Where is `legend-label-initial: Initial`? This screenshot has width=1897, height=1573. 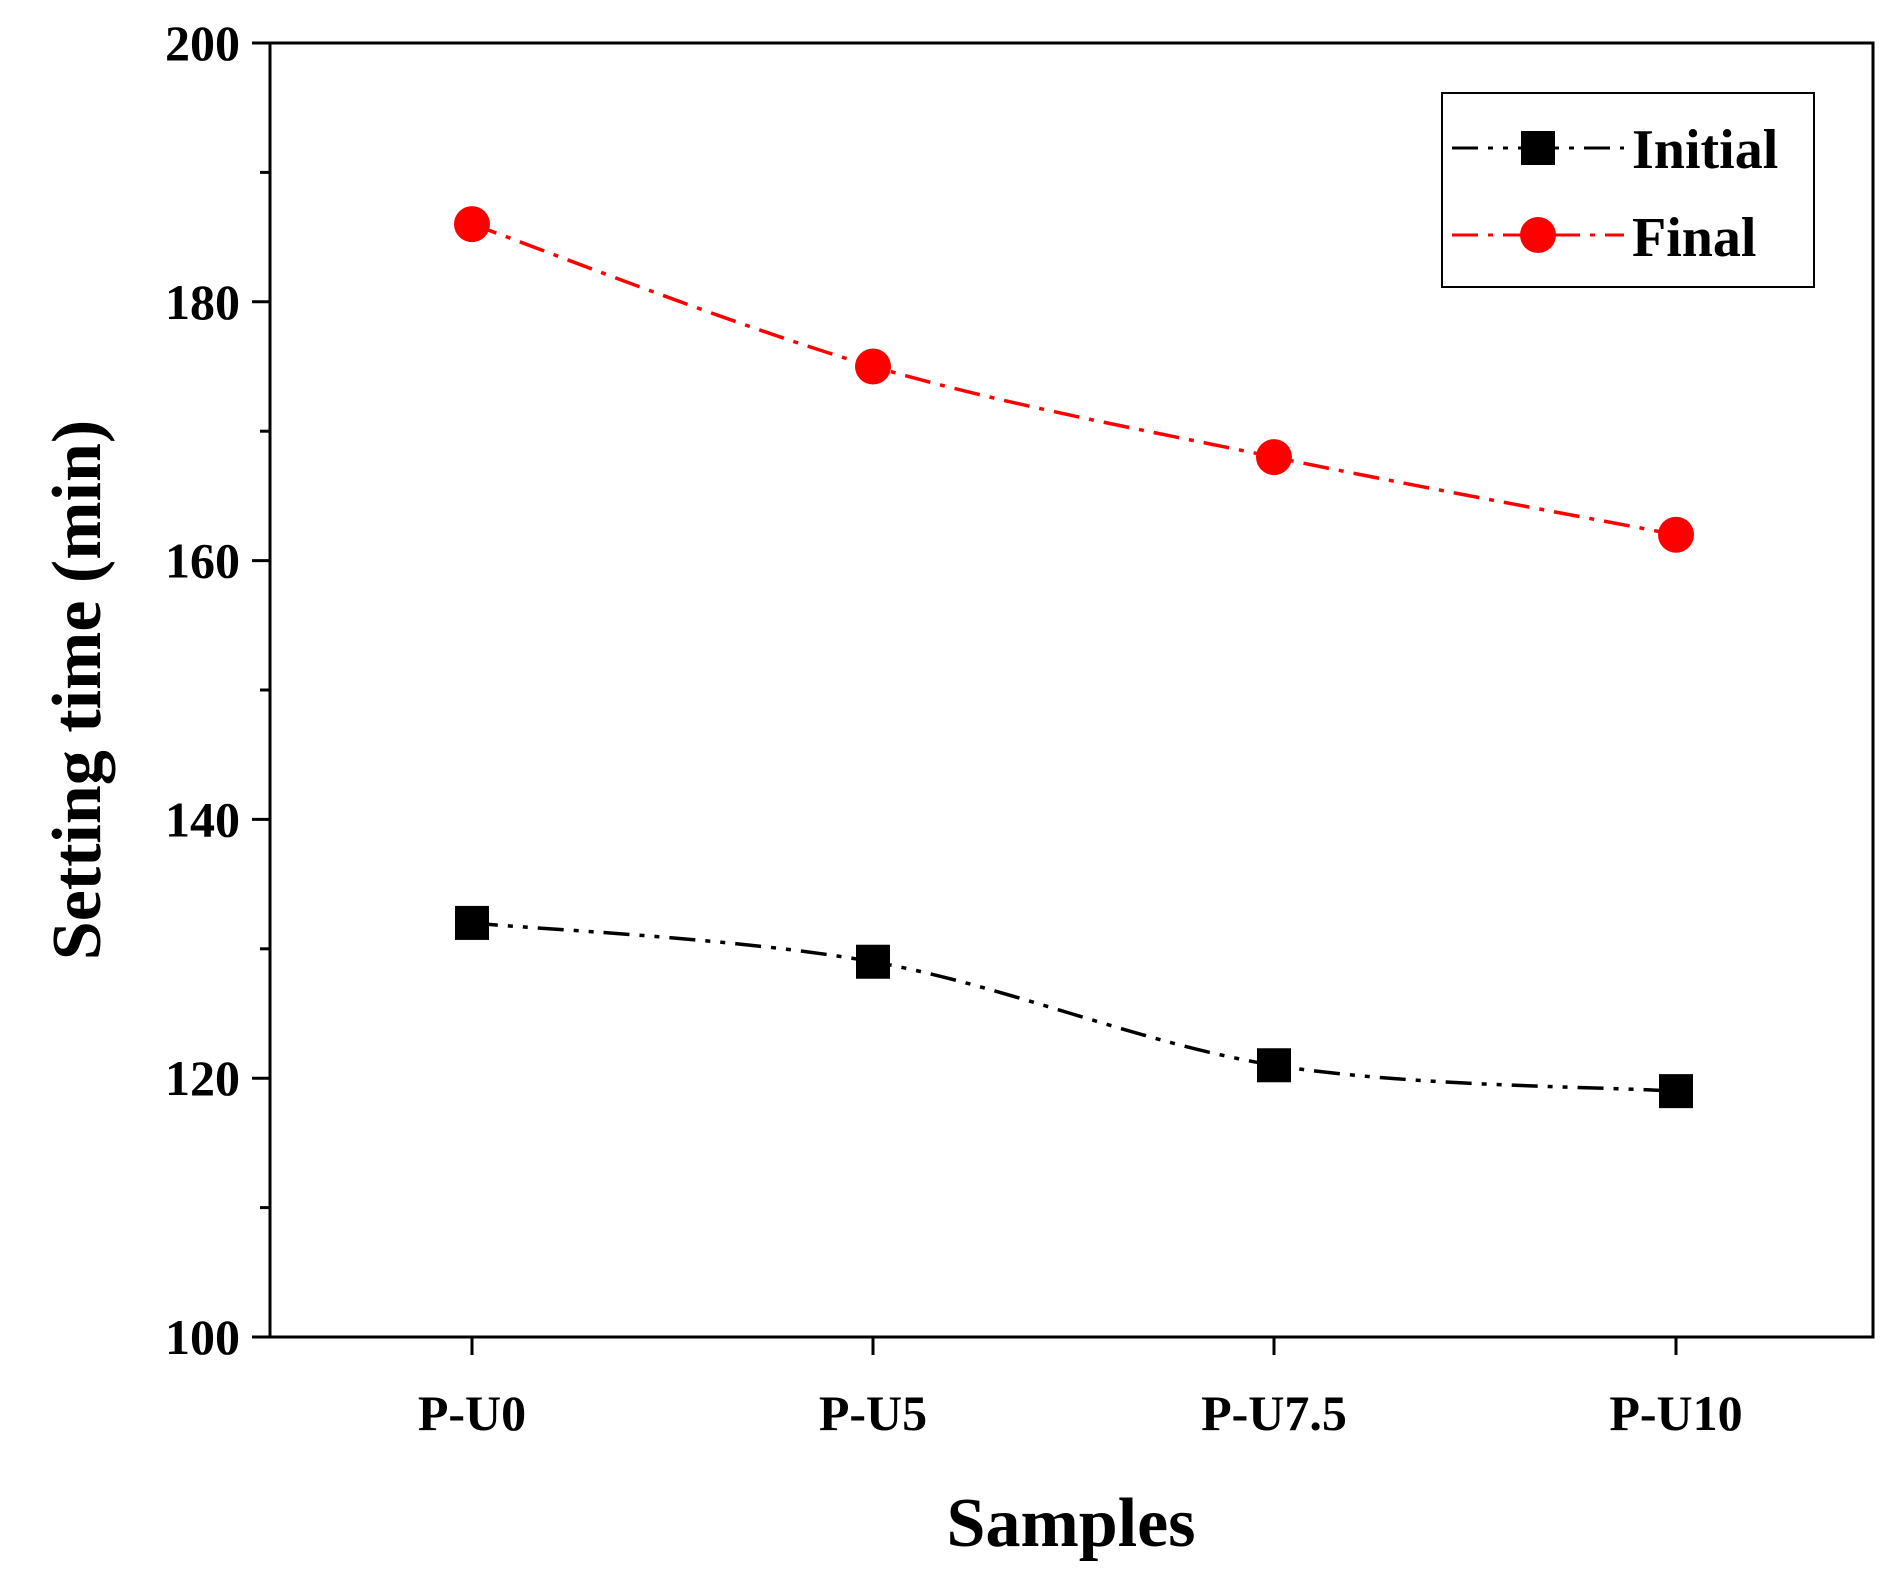
legend-label-initial: Initial is located at coordinates (1705, 150).